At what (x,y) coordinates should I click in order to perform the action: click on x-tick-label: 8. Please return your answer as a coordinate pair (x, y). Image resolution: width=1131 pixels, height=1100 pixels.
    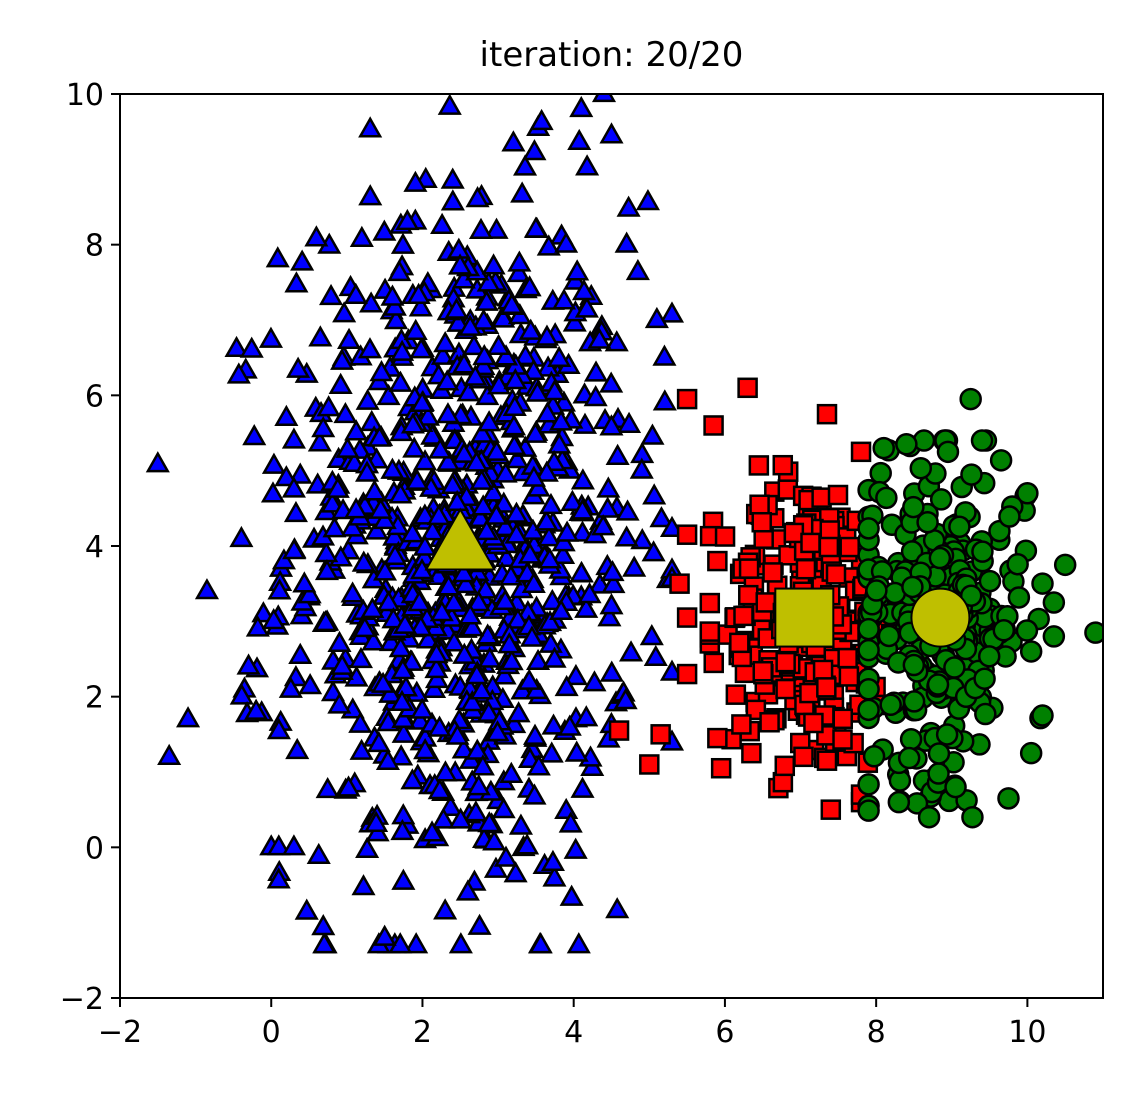
    Looking at the image, I should click on (876, 1032).